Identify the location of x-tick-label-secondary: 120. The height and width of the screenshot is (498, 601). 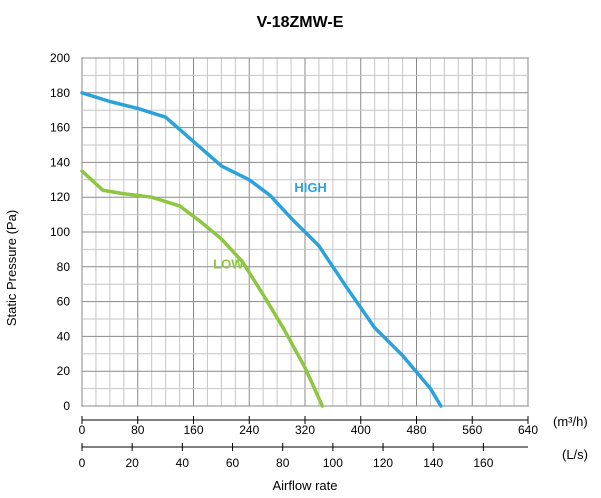
(383, 463).